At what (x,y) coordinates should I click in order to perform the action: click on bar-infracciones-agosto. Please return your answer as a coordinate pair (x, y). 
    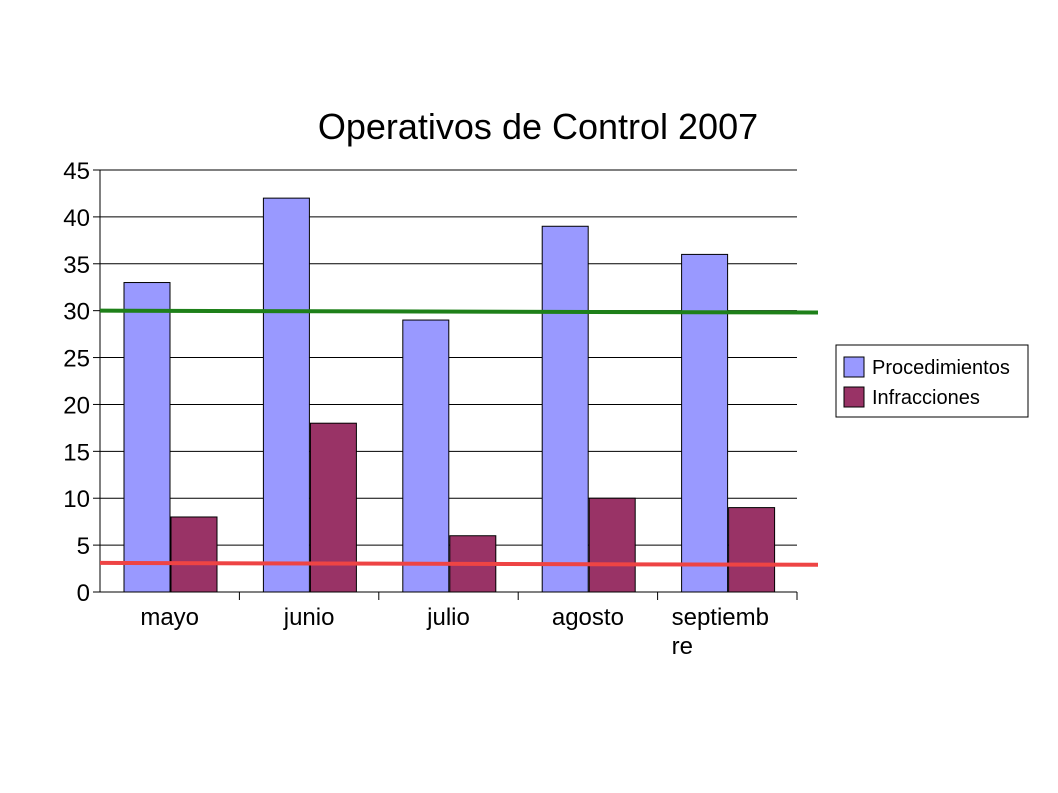
    Looking at the image, I should click on (612, 545).